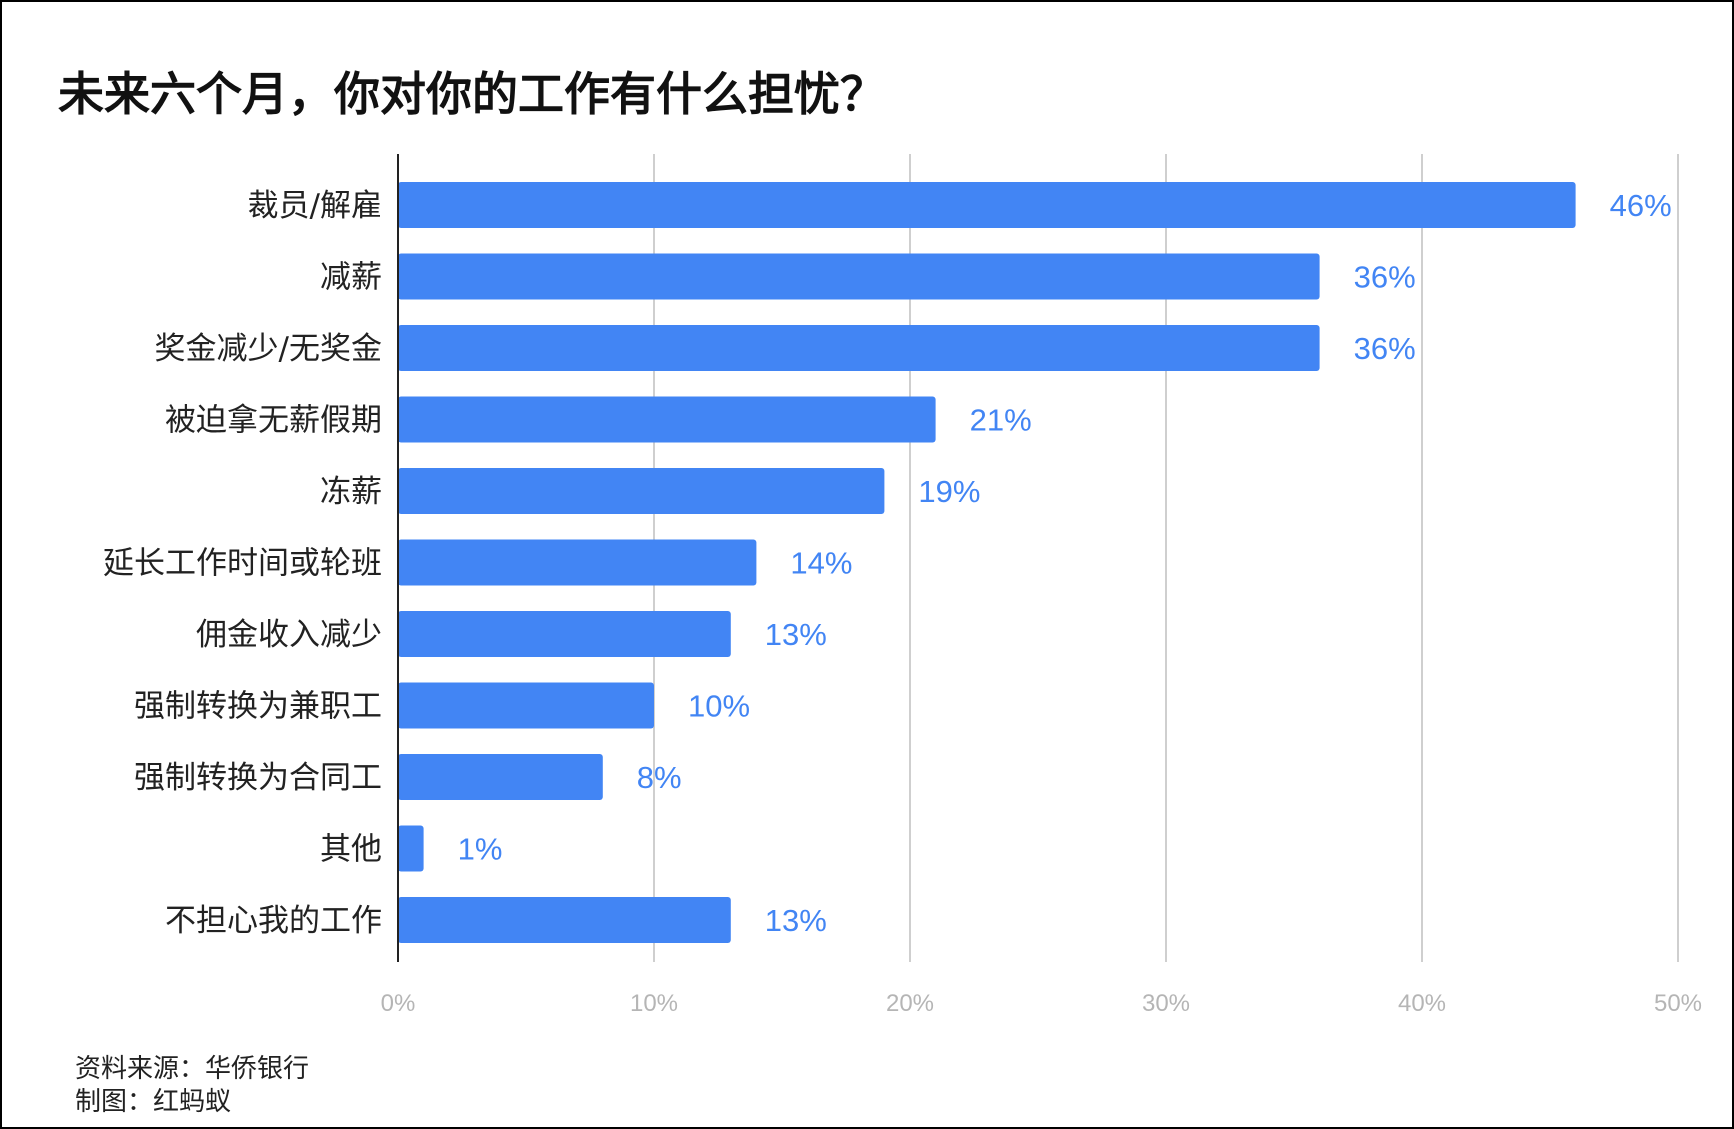  I want to click on credit-note: 制图：红蚂蚁, so click(153, 1102).